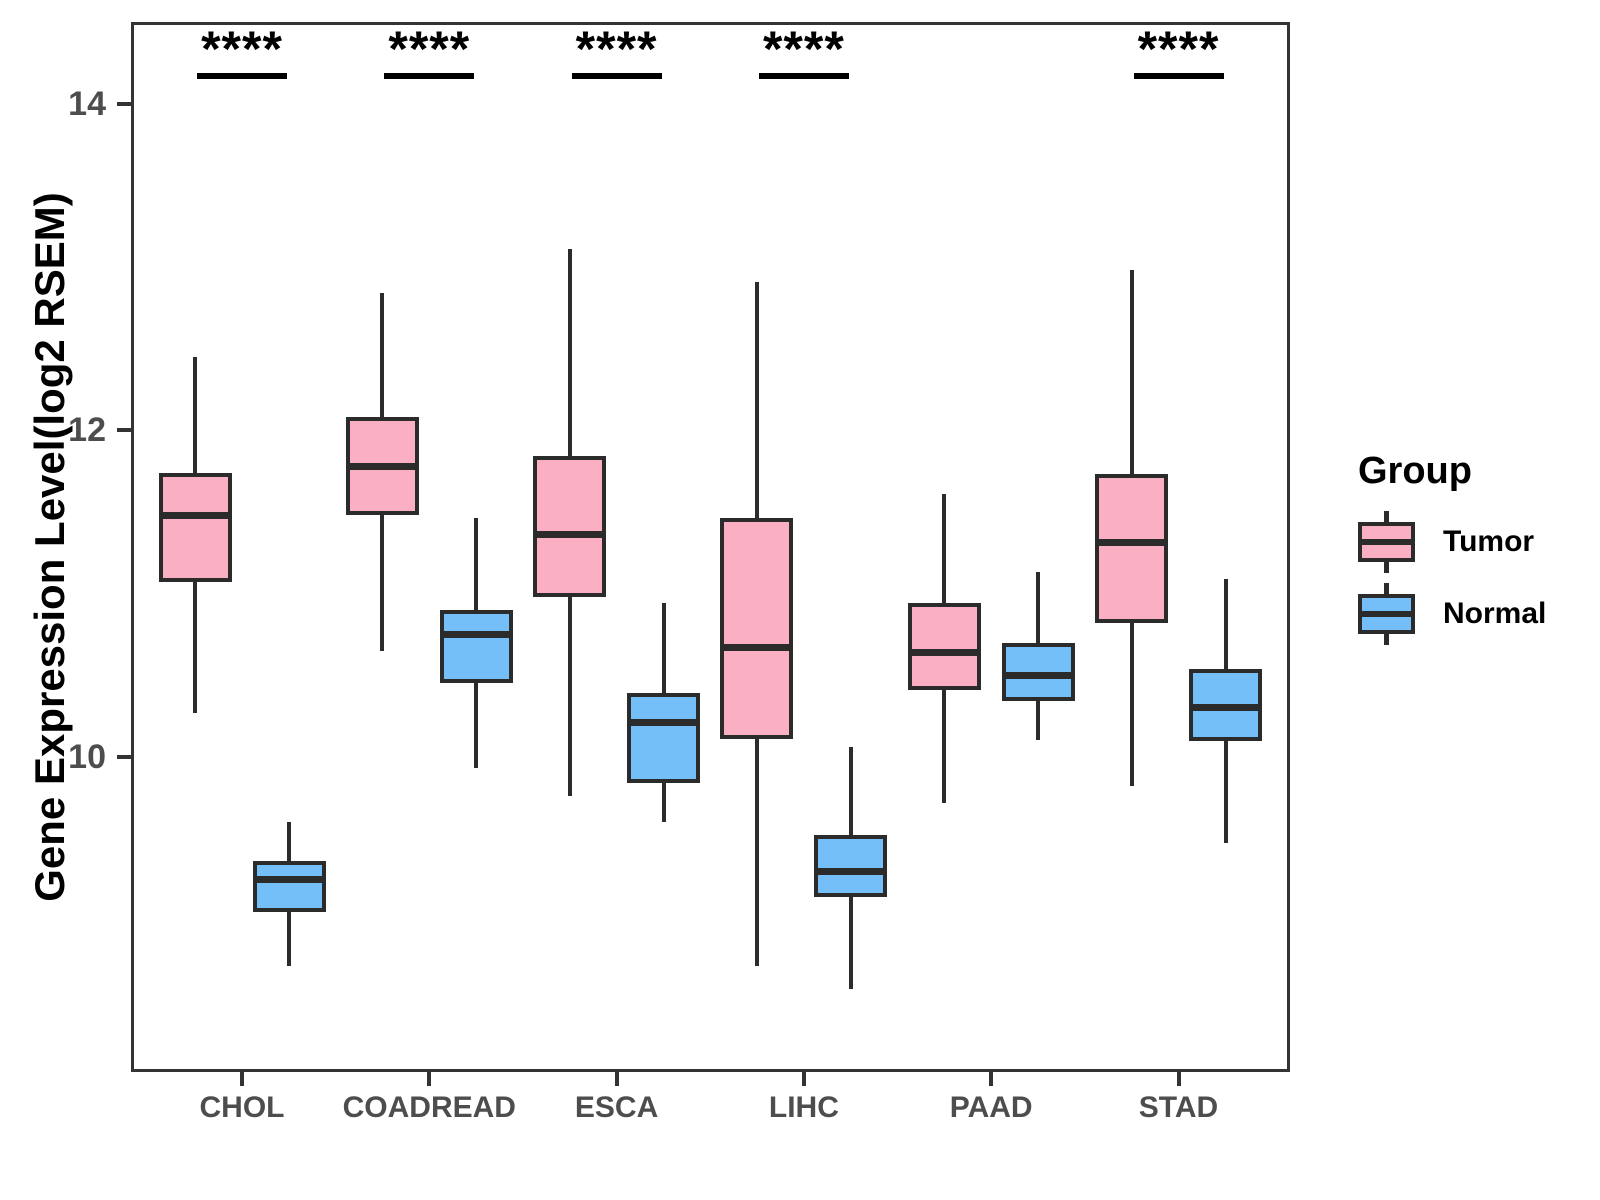 The image size is (1600, 1200). I want to click on x-axis-tick-label: COADREAD, so click(429, 1107).